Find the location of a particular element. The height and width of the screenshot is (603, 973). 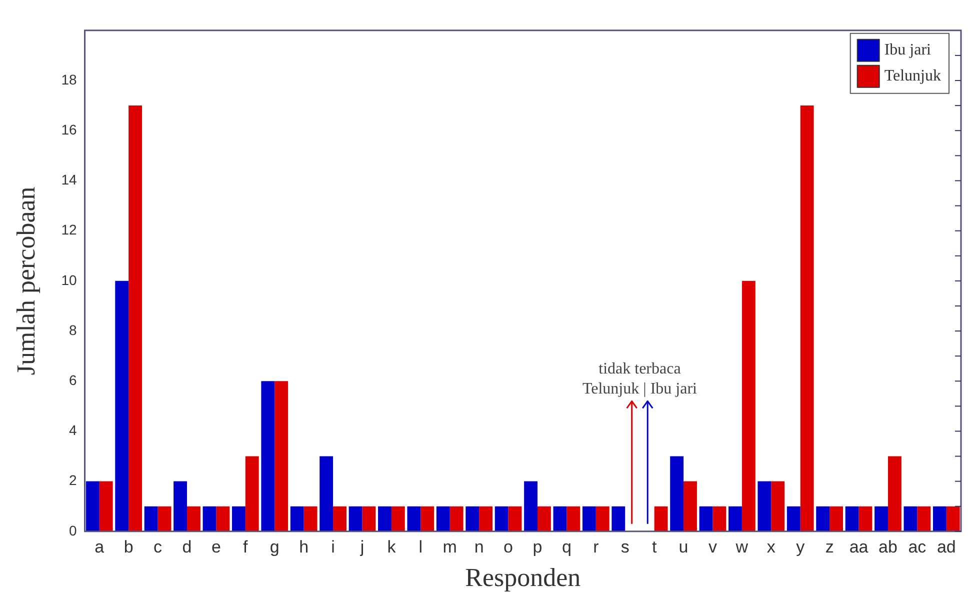

x-tick-label: w is located at coordinates (741, 546).